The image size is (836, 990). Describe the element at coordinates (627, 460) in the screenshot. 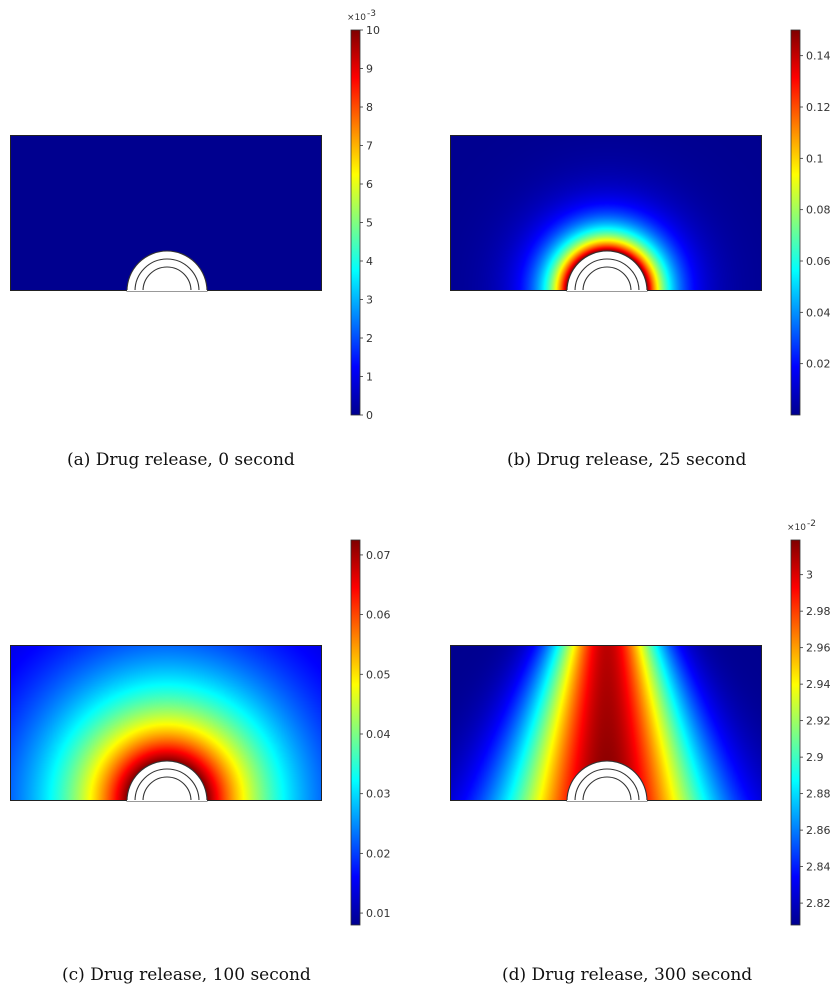

I see `panel-caption: (b) Drug release, 25 second` at that location.